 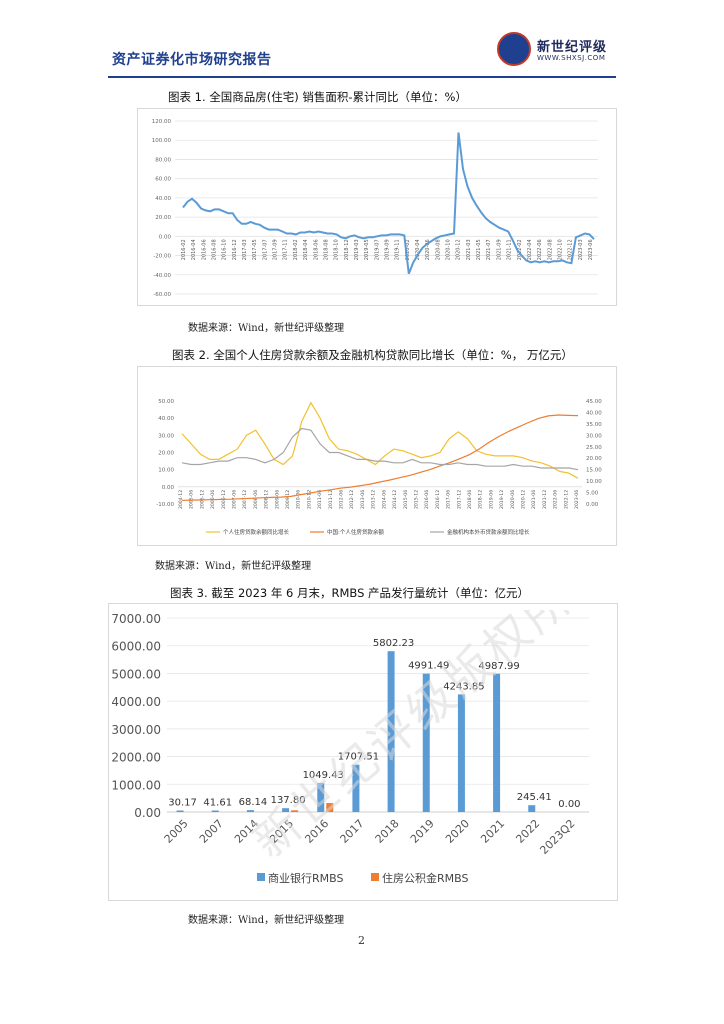 I want to click on x-tick-label: 2019-11, so click(x=398, y=249).